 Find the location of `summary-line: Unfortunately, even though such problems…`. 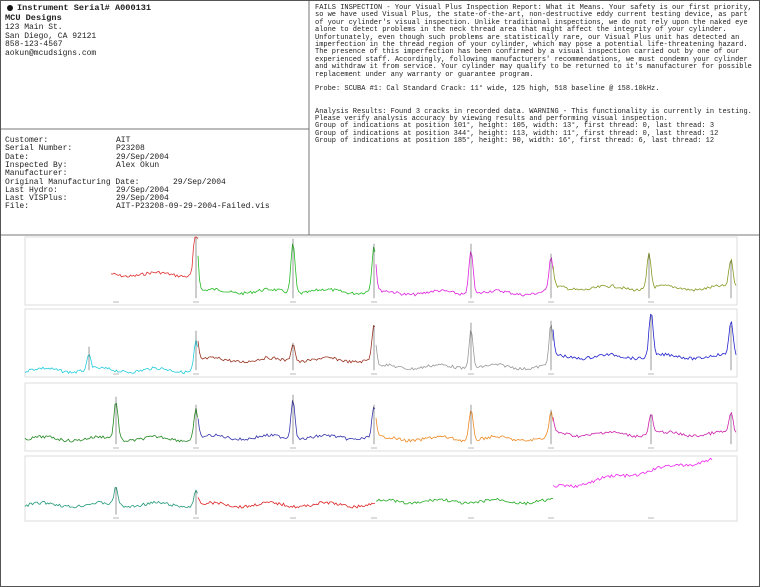

summary-line: Unfortunately, even though such problems… is located at coordinates (527, 37).